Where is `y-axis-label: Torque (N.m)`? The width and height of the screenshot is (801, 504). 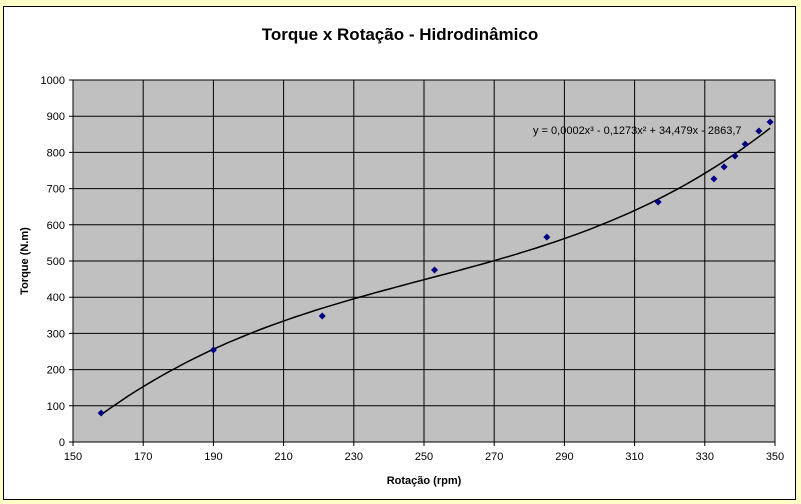 y-axis-label: Torque (N.m) is located at coordinates (25, 261).